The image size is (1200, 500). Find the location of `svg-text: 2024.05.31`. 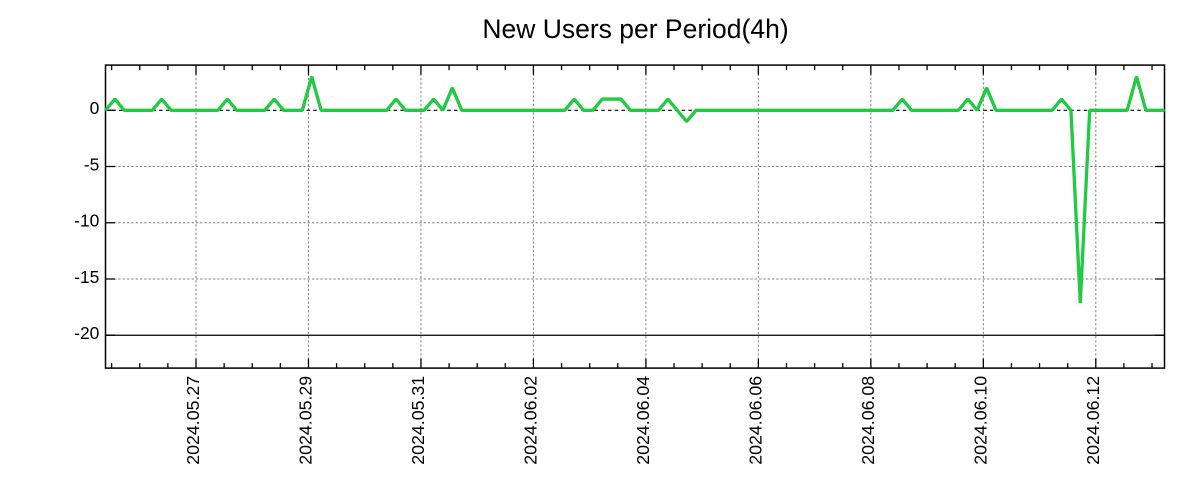

svg-text: 2024.05.31 is located at coordinates (418, 420).